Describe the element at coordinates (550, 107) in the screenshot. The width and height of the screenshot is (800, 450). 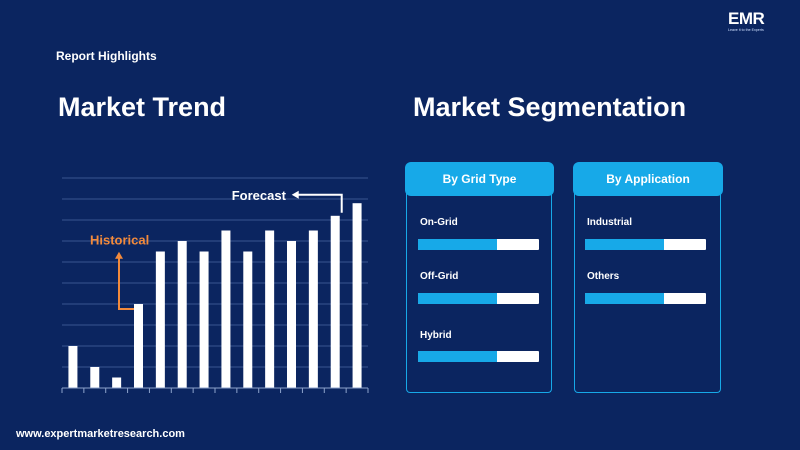
I see `market-segmentation-title: Market Segmentation` at that location.